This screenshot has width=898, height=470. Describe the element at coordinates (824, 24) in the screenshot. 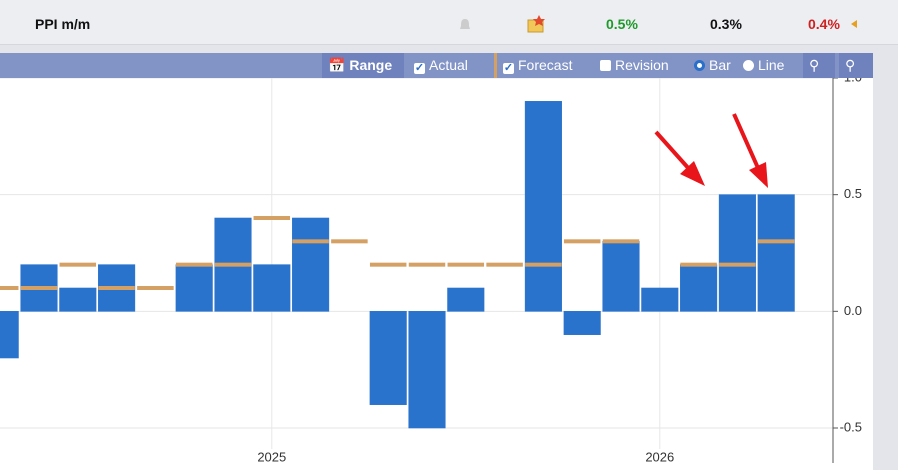

I see `previous-value: 0.4%` at that location.